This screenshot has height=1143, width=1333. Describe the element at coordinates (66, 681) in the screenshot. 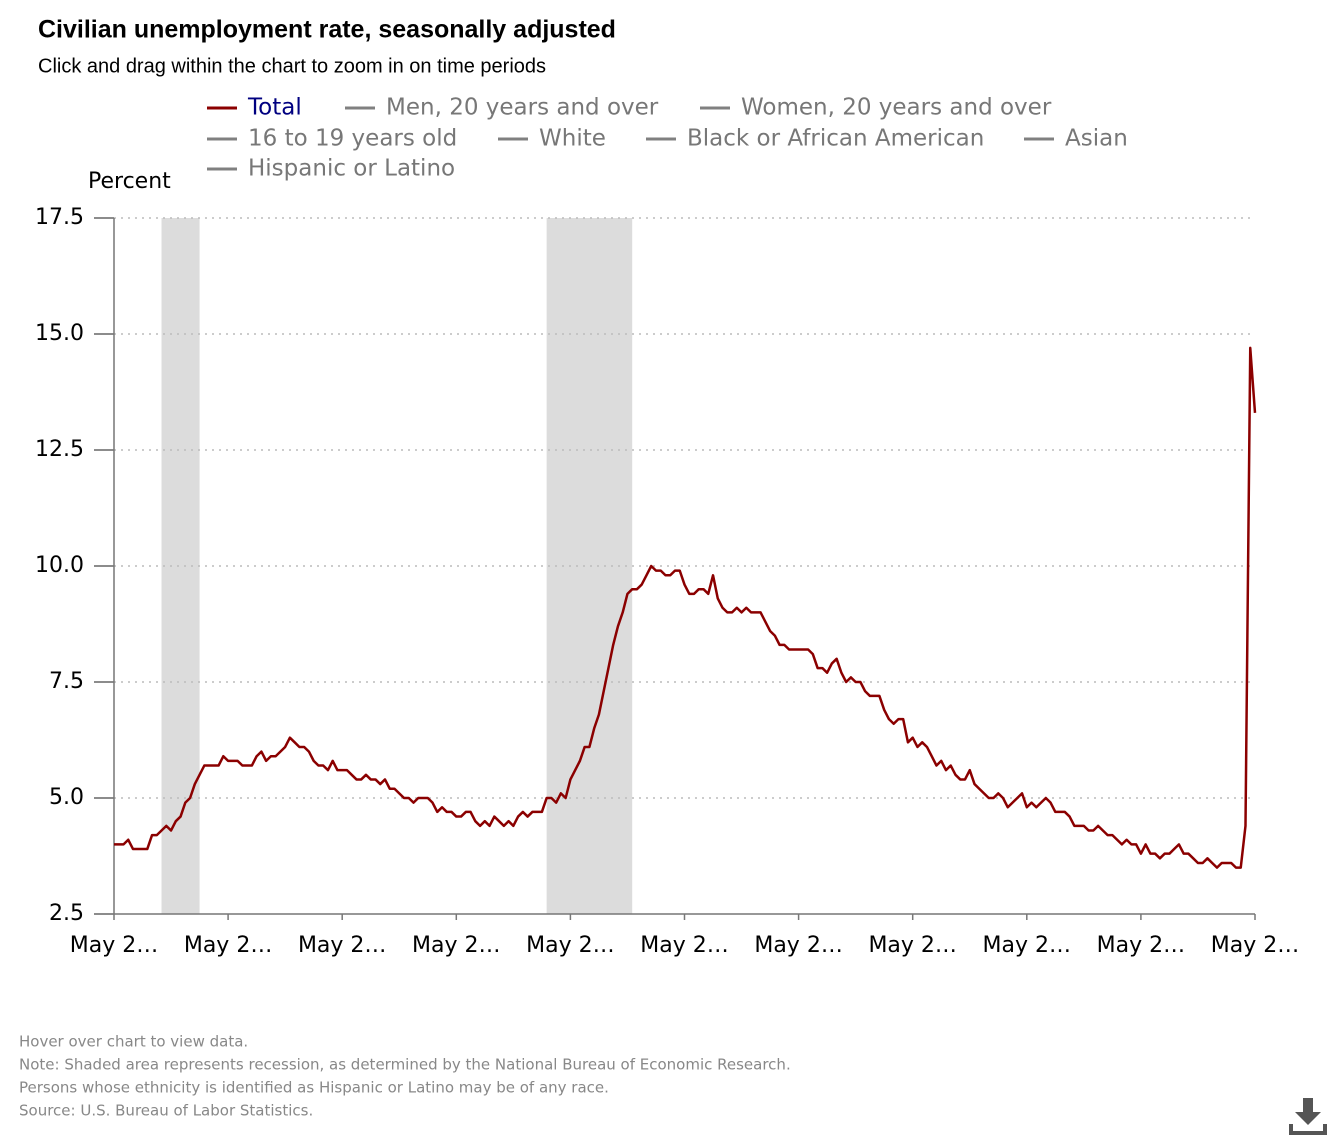

I see `y-tick-label: 7.5` at that location.